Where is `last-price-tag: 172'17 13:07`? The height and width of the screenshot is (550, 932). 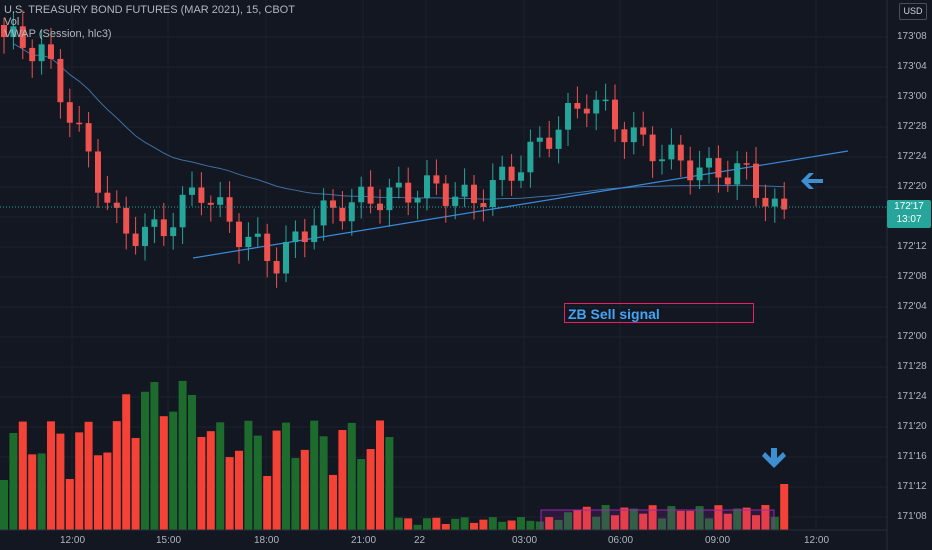
last-price-tag: 172'17 13:07 is located at coordinates (909, 214).